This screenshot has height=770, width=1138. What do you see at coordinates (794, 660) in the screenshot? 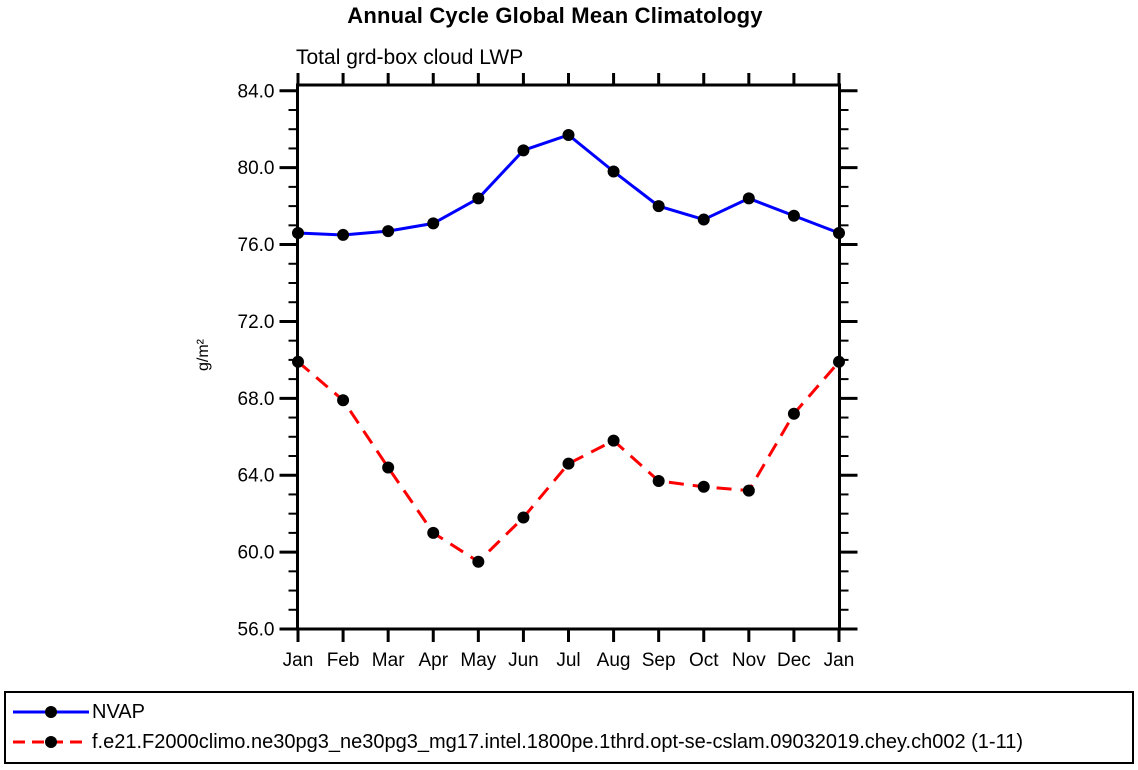
I see `x-axis-tick-label: Dec` at bounding box center [794, 660].